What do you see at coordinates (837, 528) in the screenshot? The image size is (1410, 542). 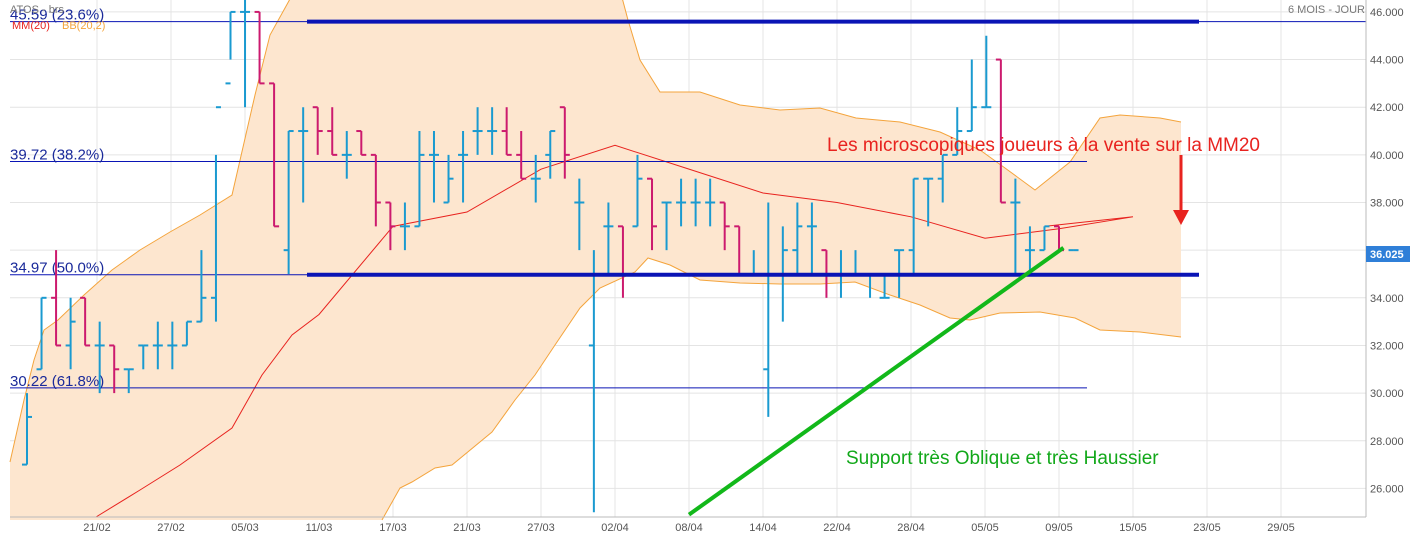 I see `x-tick-label: 22/04` at bounding box center [837, 528].